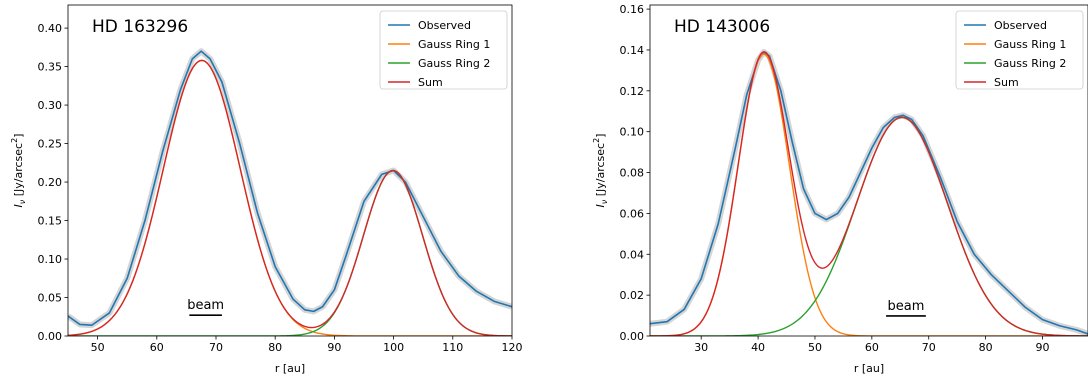 This screenshot has width=1088, height=377. Describe the element at coordinates (50, 182) in the screenshot. I see `y-tick-label: 0.20` at that location.